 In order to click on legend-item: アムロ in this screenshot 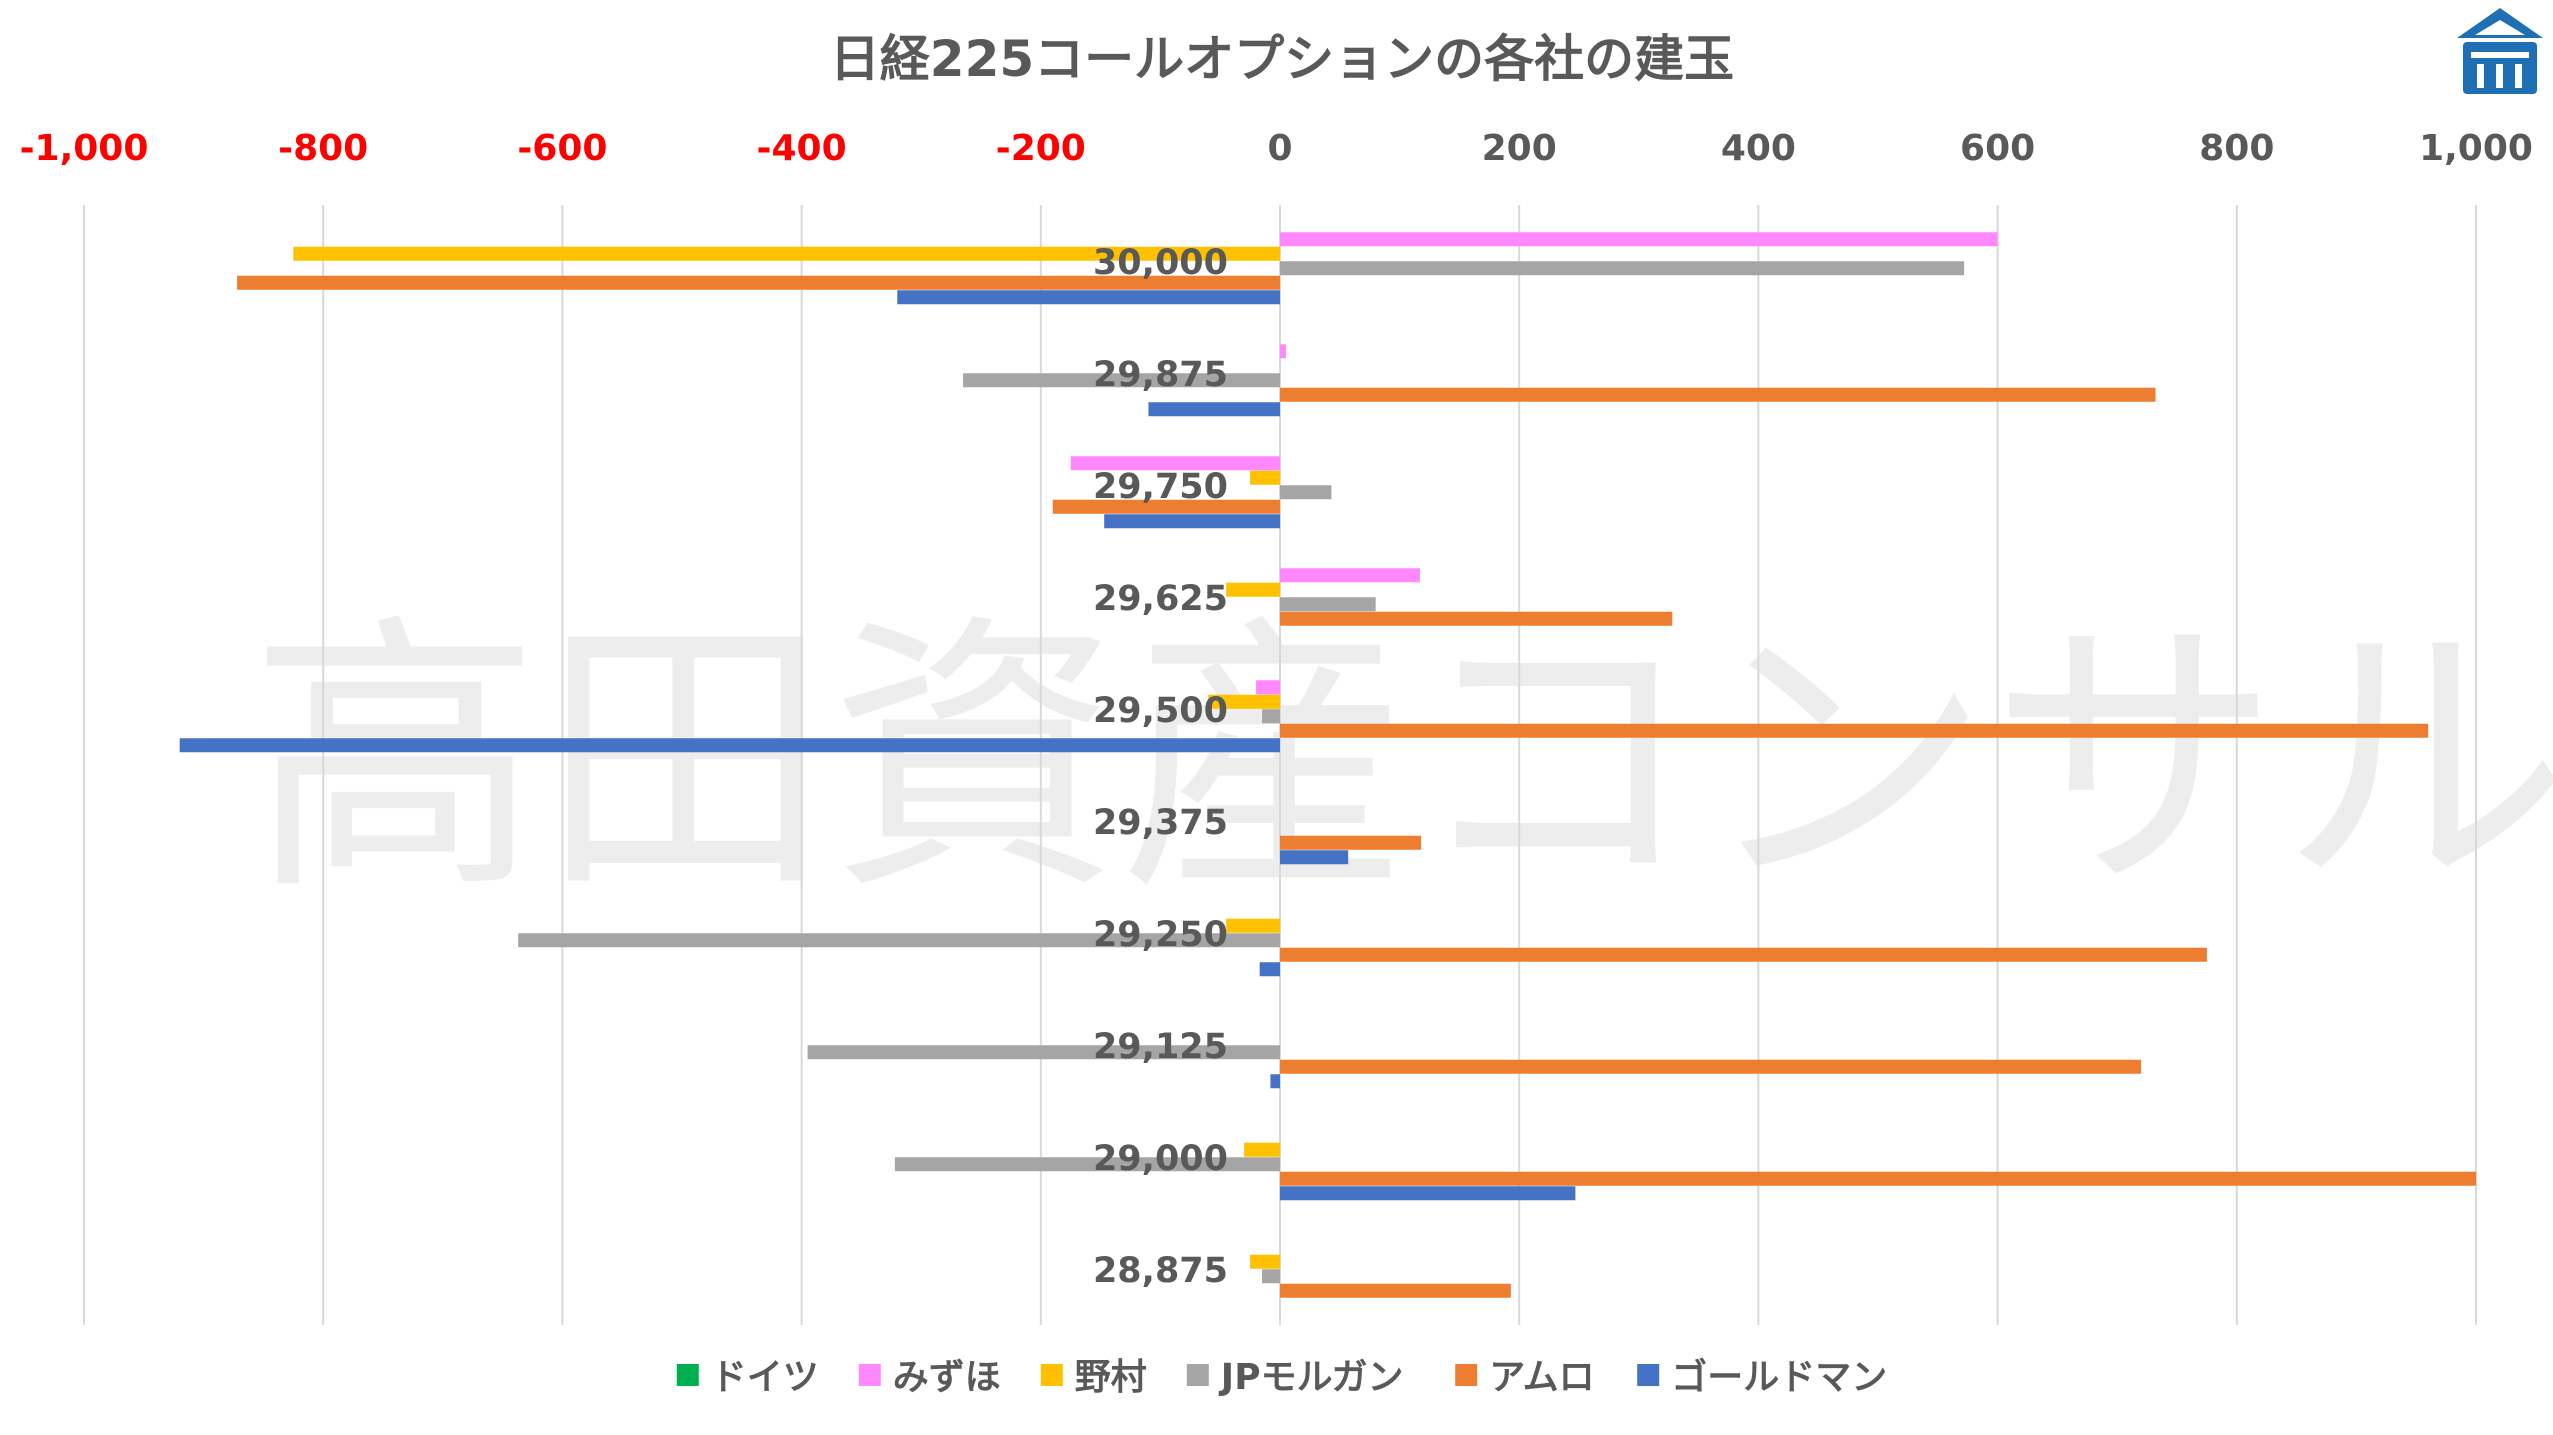, I will do `click(1525, 1377)`.